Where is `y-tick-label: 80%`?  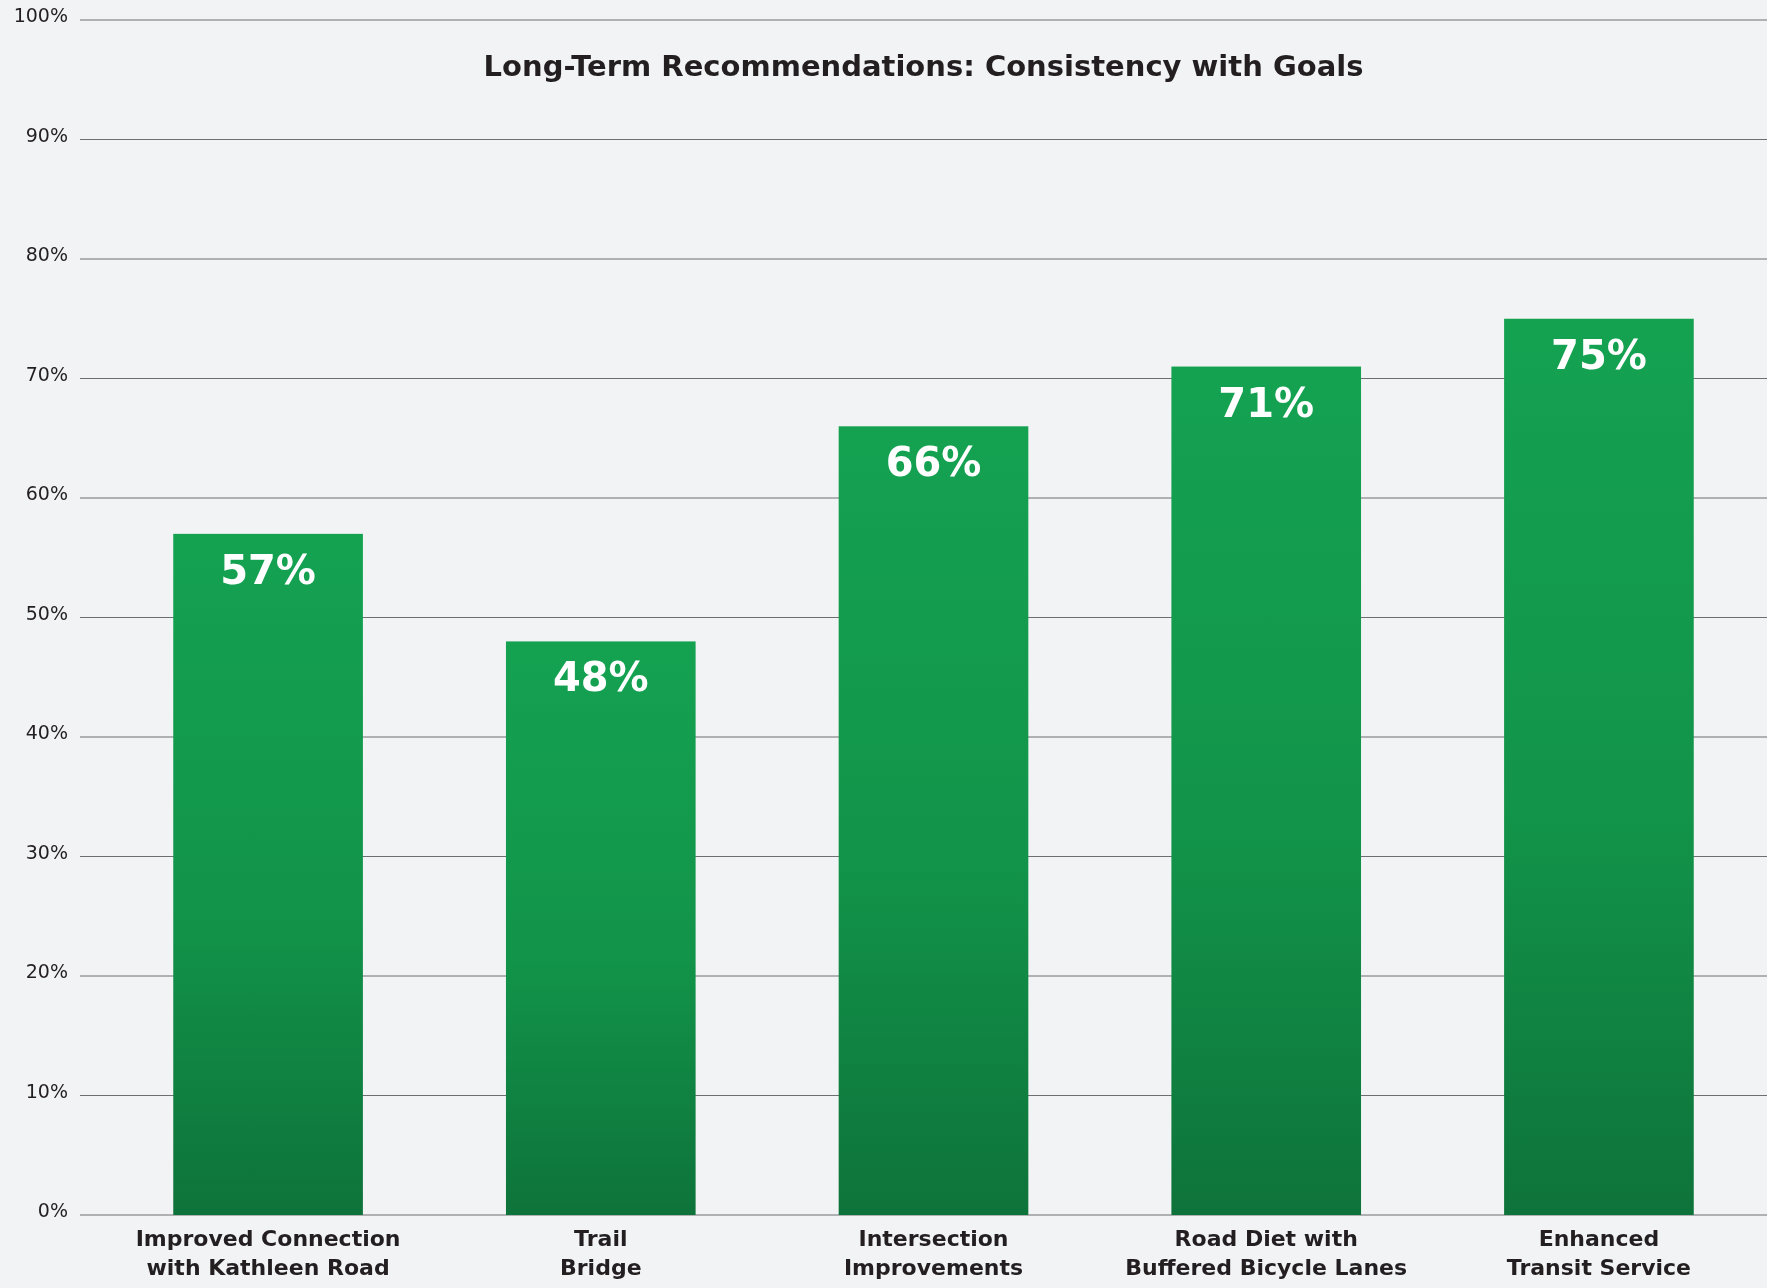 y-tick-label: 80% is located at coordinates (46, 254).